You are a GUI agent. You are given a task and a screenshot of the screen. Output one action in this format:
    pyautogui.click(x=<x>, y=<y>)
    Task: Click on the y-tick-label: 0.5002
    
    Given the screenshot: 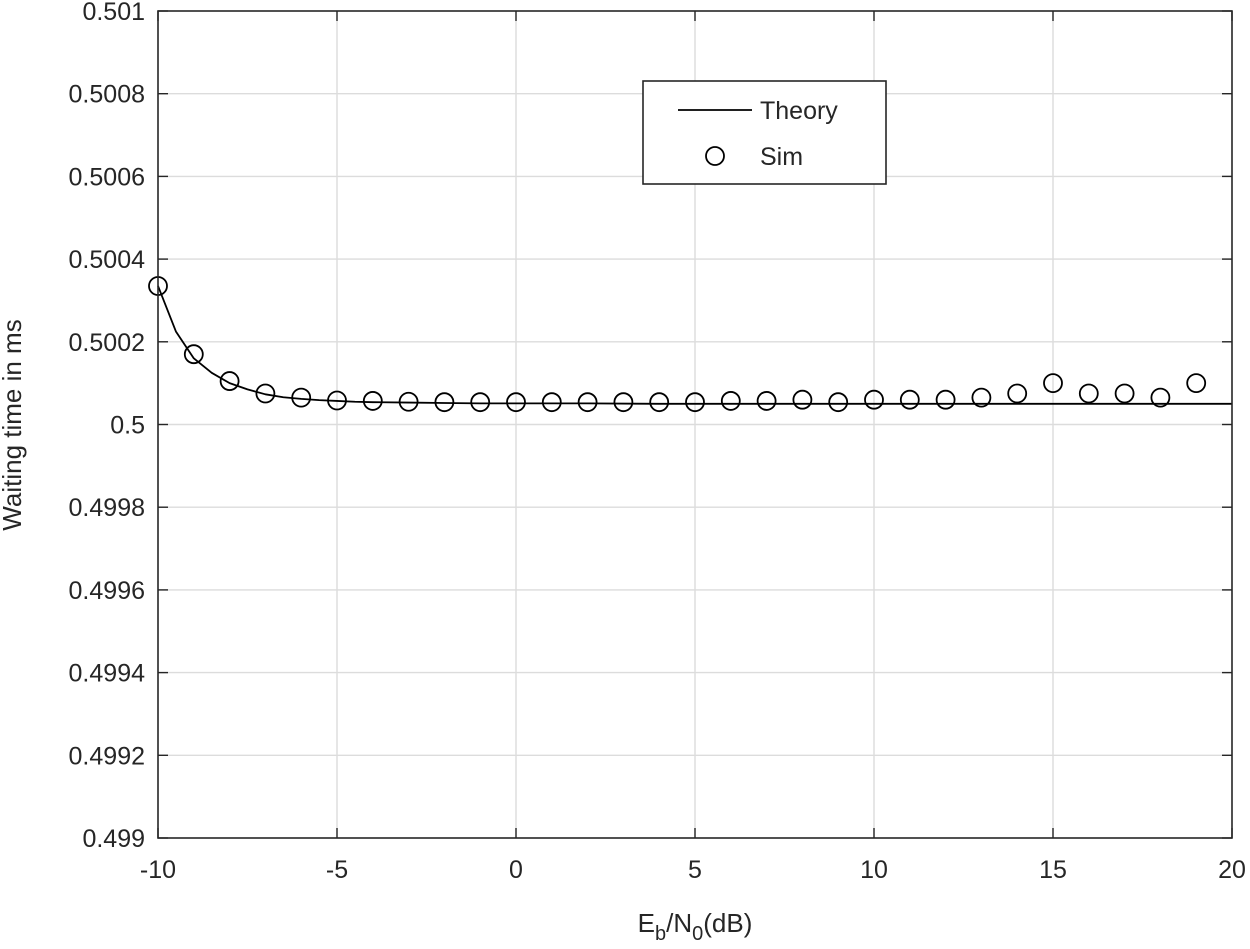 What is the action you would take?
    pyautogui.click(x=107, y=343)
    